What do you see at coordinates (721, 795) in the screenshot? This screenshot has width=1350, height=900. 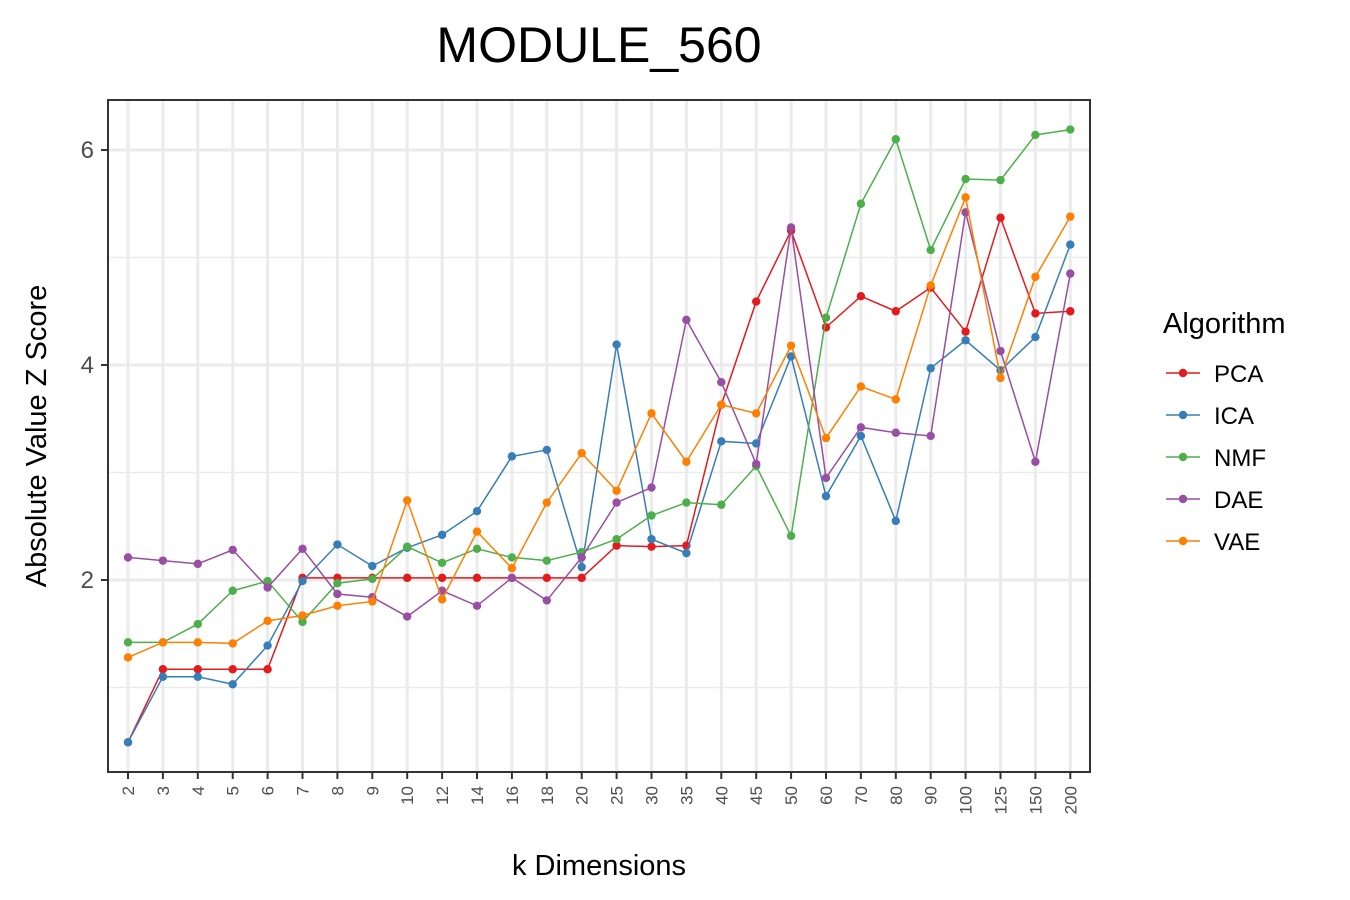 I see `x-tick-label: 40` at bounding box center [721, 795].